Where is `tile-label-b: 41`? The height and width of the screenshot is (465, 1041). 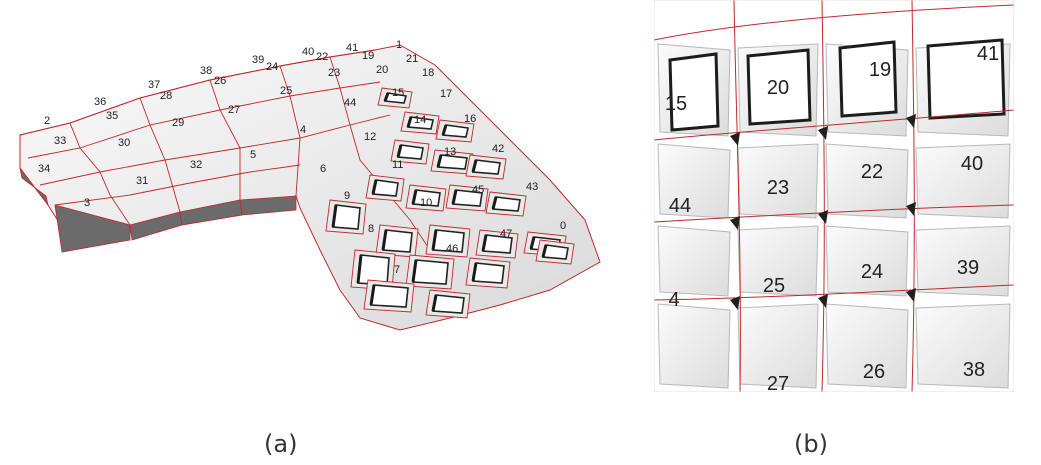 tile-label-b: 41 is located at coordinates (988, 54).